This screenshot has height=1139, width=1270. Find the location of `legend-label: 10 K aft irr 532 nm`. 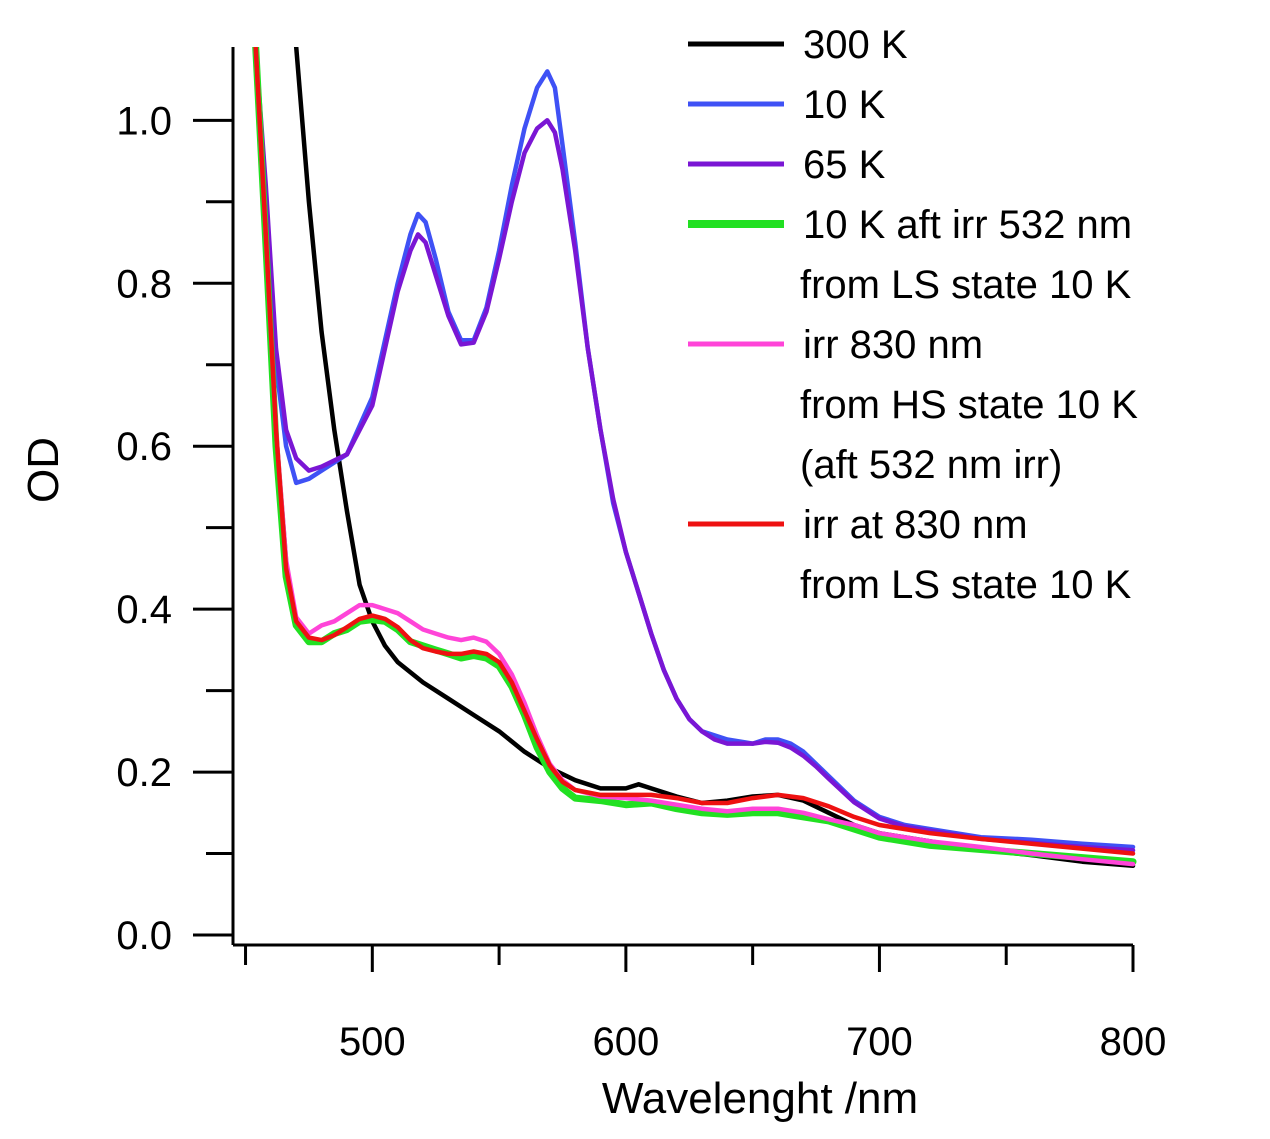

legend-label: 10 K aft irr 532 nm is located at coordinates (967, 225).